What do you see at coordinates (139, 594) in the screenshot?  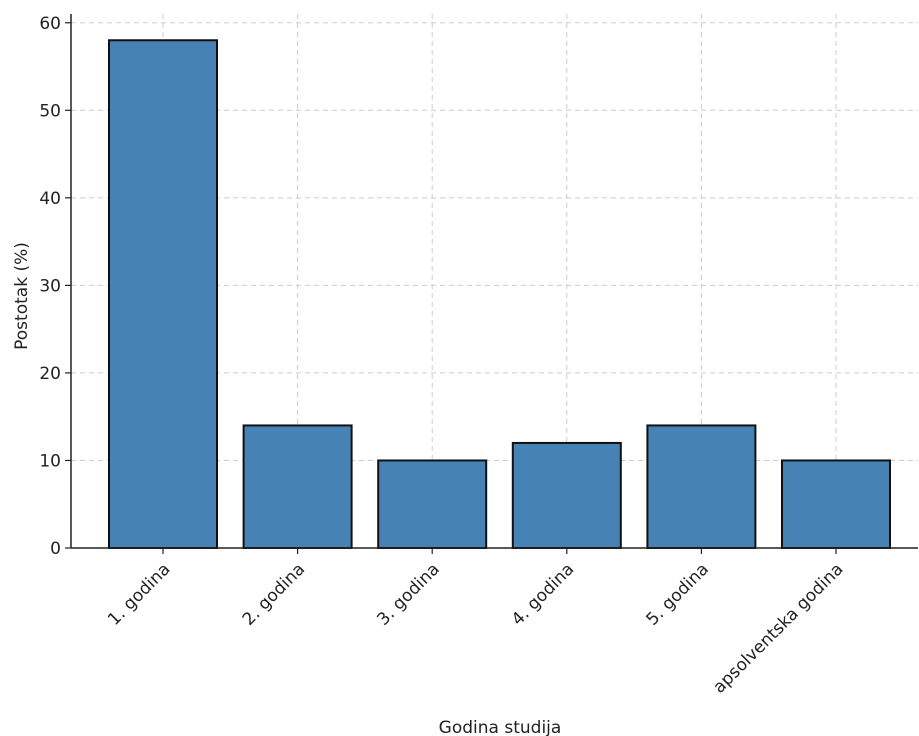 I see `x-tick-label: 1. godina` at bounding box center [139, 594].